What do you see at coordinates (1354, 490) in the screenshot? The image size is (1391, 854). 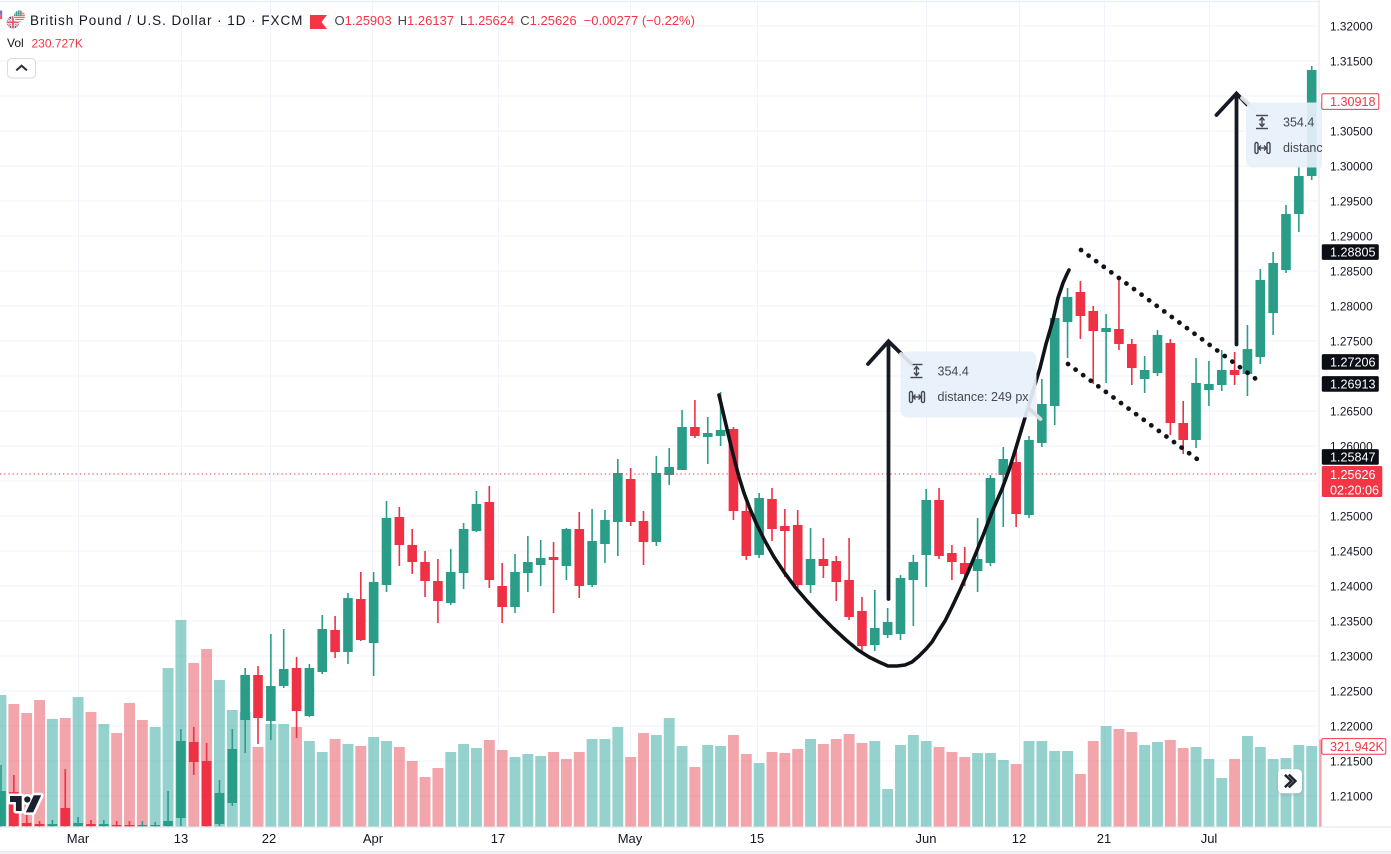 I see `svg-text: 02:20:06` at bounding box center [1354, 490].